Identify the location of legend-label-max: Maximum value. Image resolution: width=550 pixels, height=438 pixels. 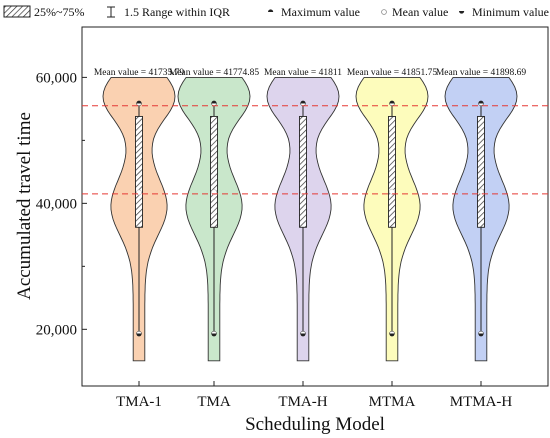
(320, 12).